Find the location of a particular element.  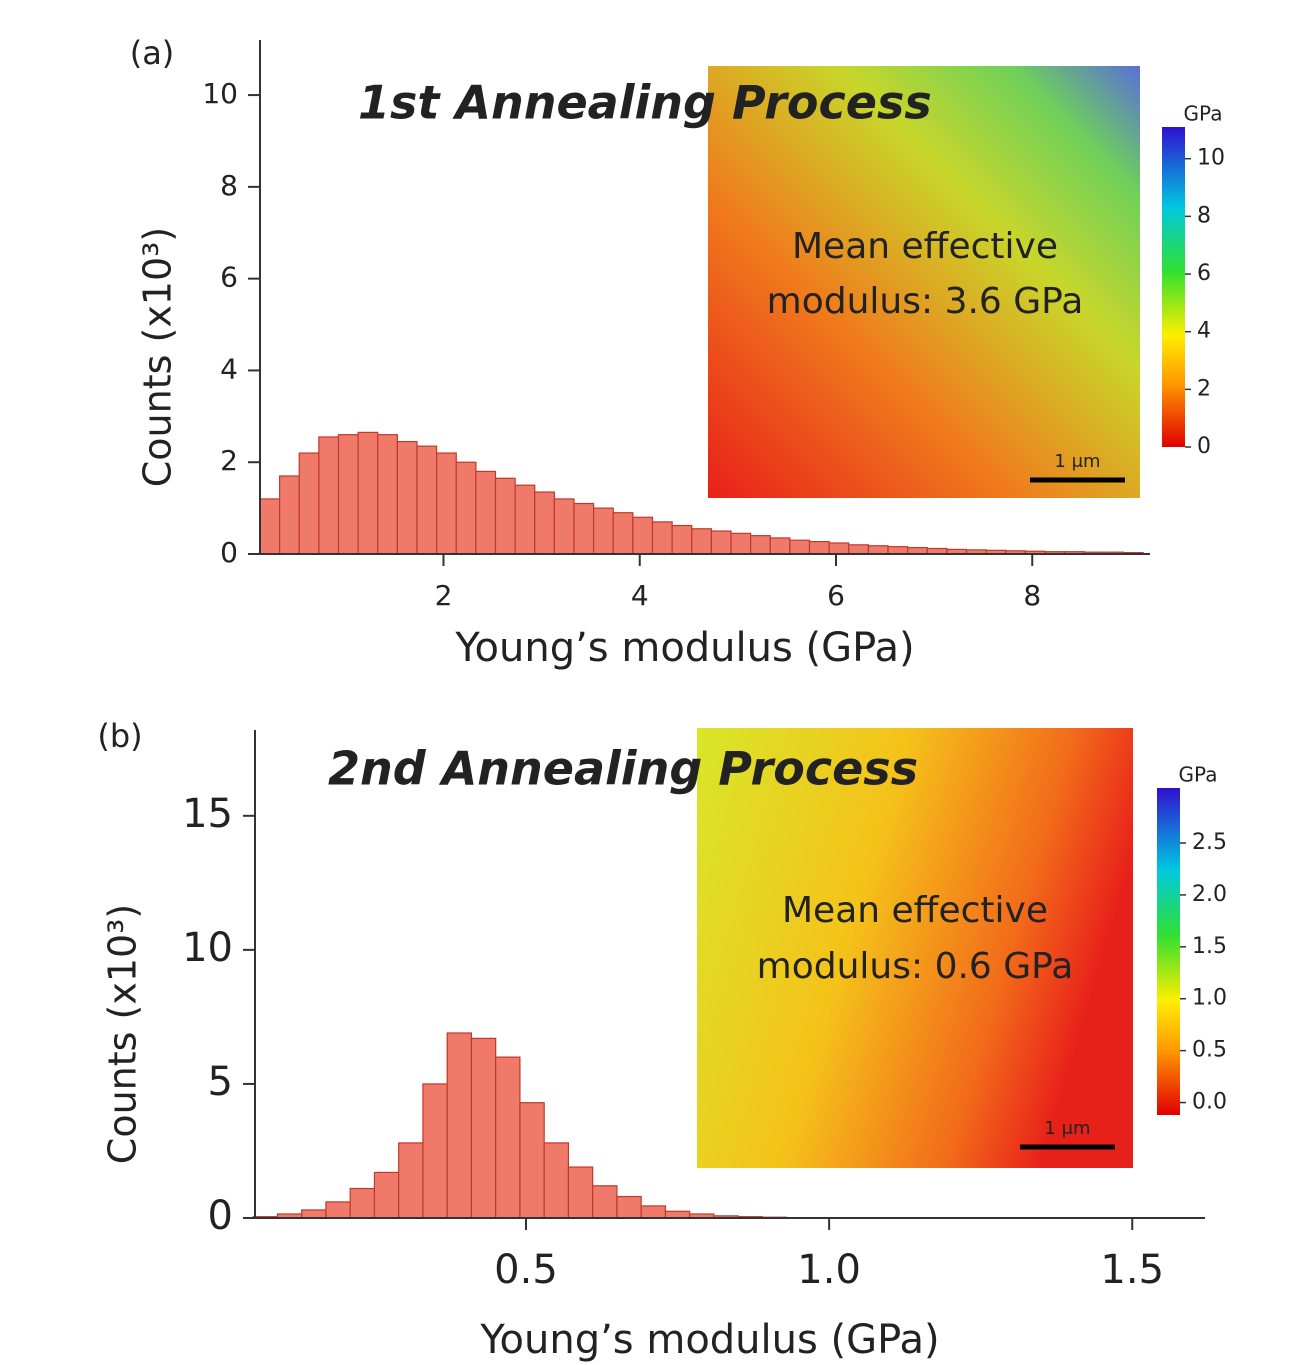

y-tick-label: 6 is located at coordinates (229, 277).